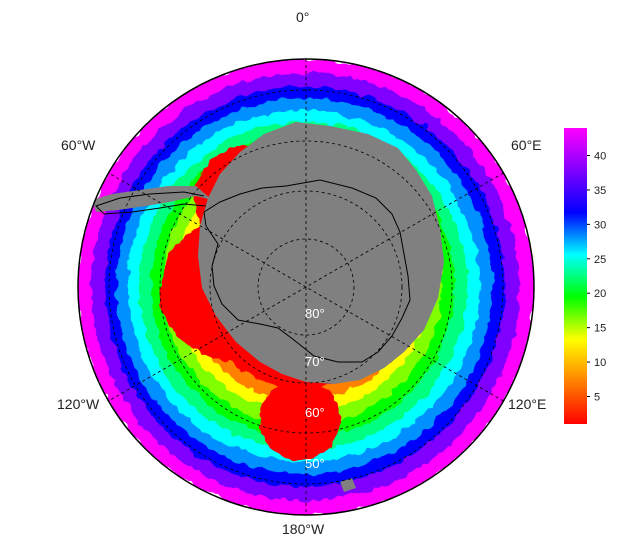 This screenshot has width=625, height=552. I want to click on lon-label-60e: 60°E, so click(526, 145).